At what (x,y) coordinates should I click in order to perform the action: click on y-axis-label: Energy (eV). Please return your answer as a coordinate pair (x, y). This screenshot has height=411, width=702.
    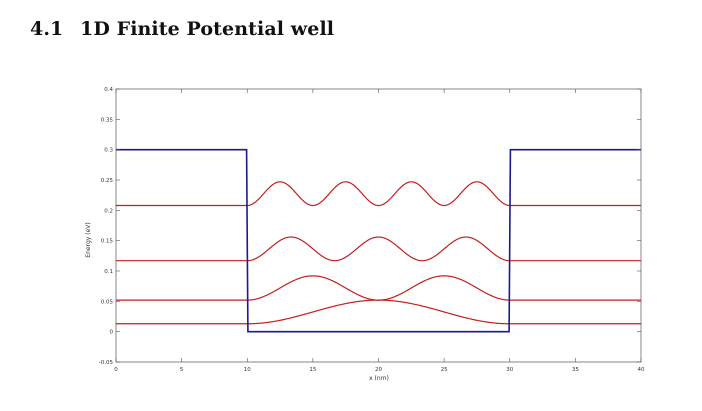
    Looking at the image, I should click on (88, 239).